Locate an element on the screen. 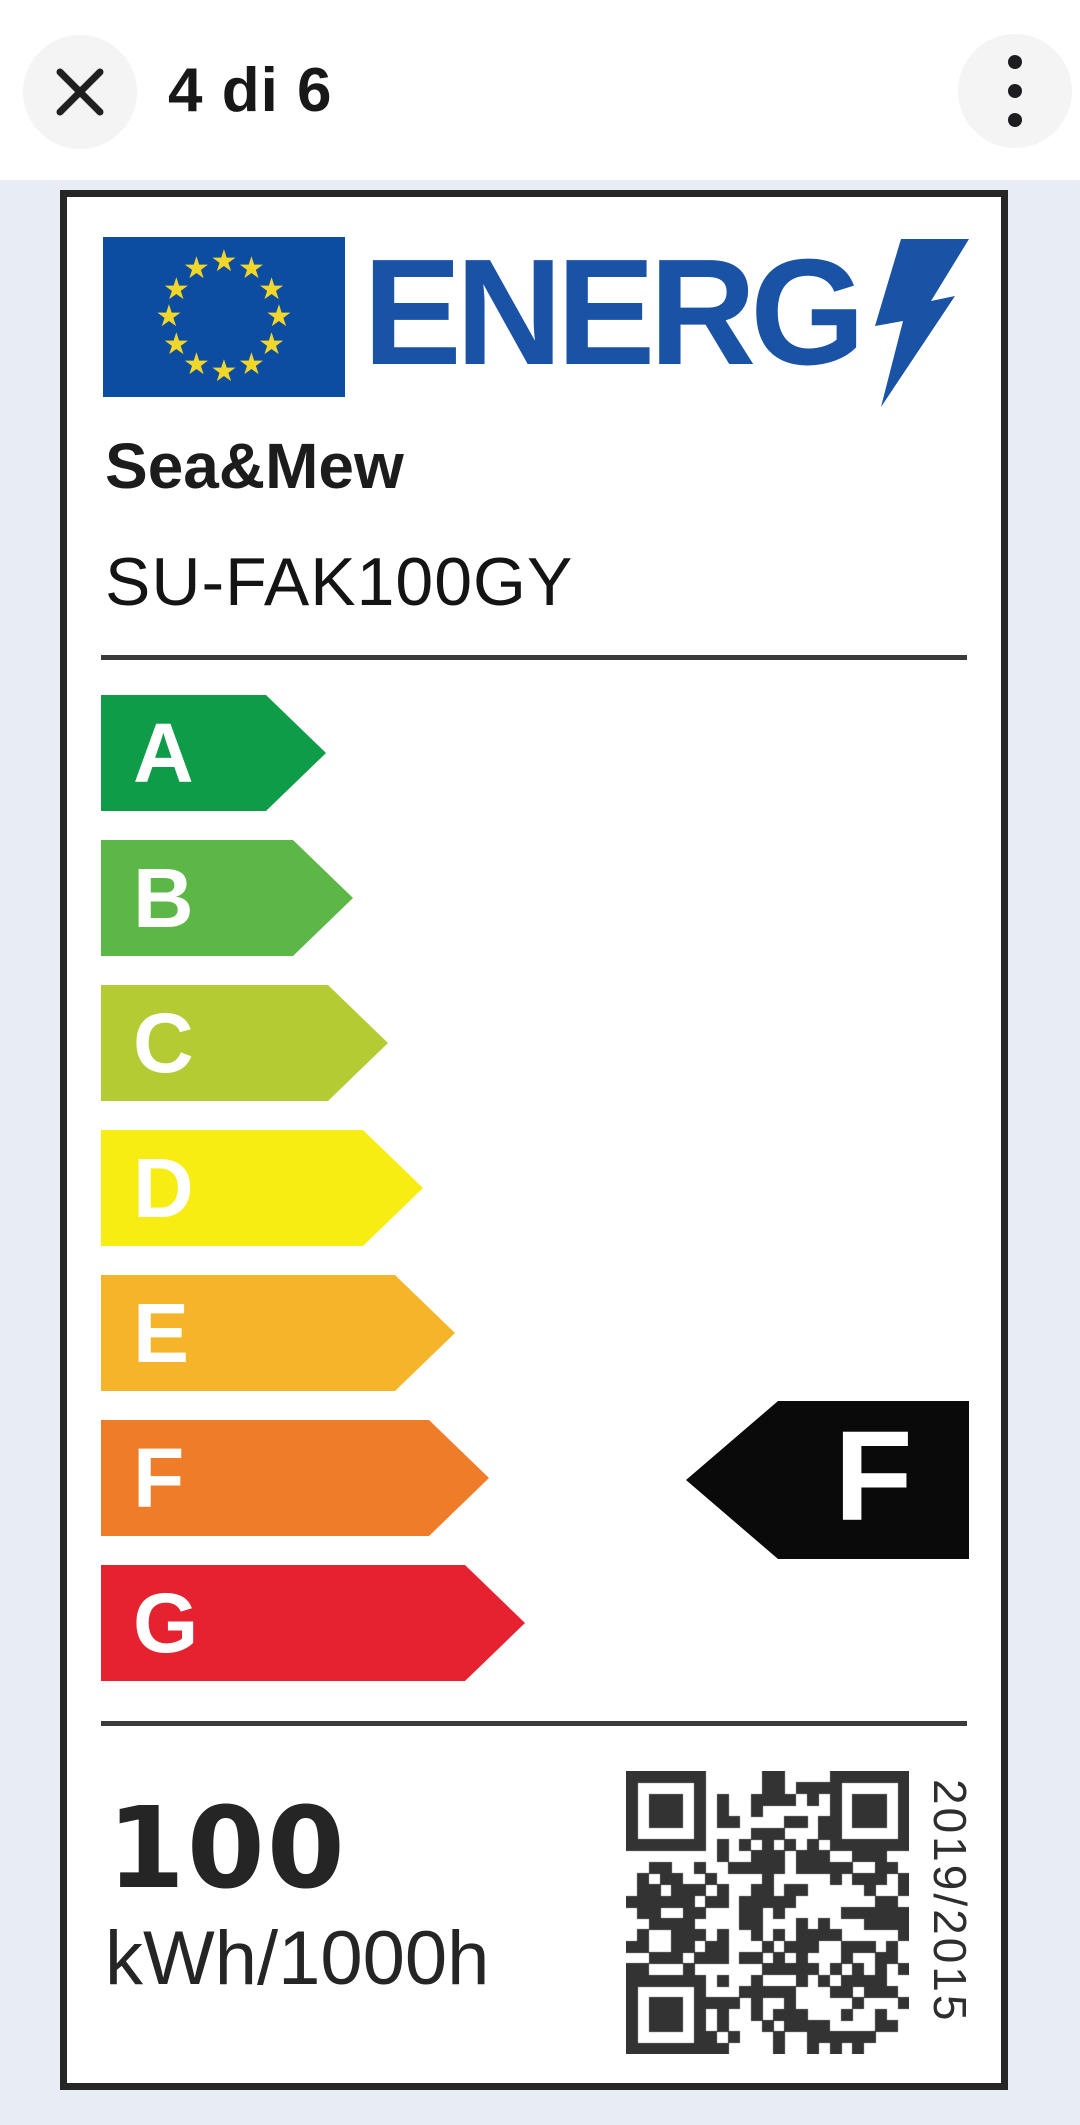  close-button is located at coordinates (80, 92).